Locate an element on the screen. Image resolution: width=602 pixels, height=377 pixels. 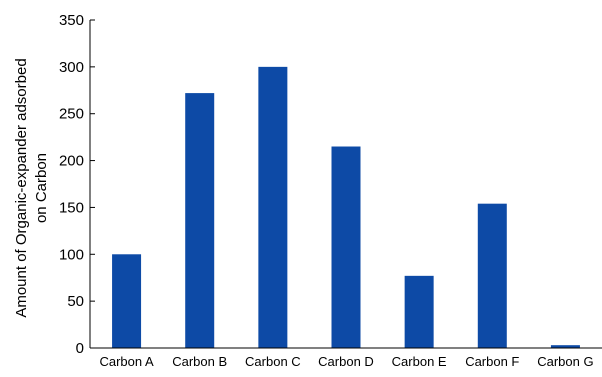
x-tick-label: Carbon D is located at coordinates (346, 361).